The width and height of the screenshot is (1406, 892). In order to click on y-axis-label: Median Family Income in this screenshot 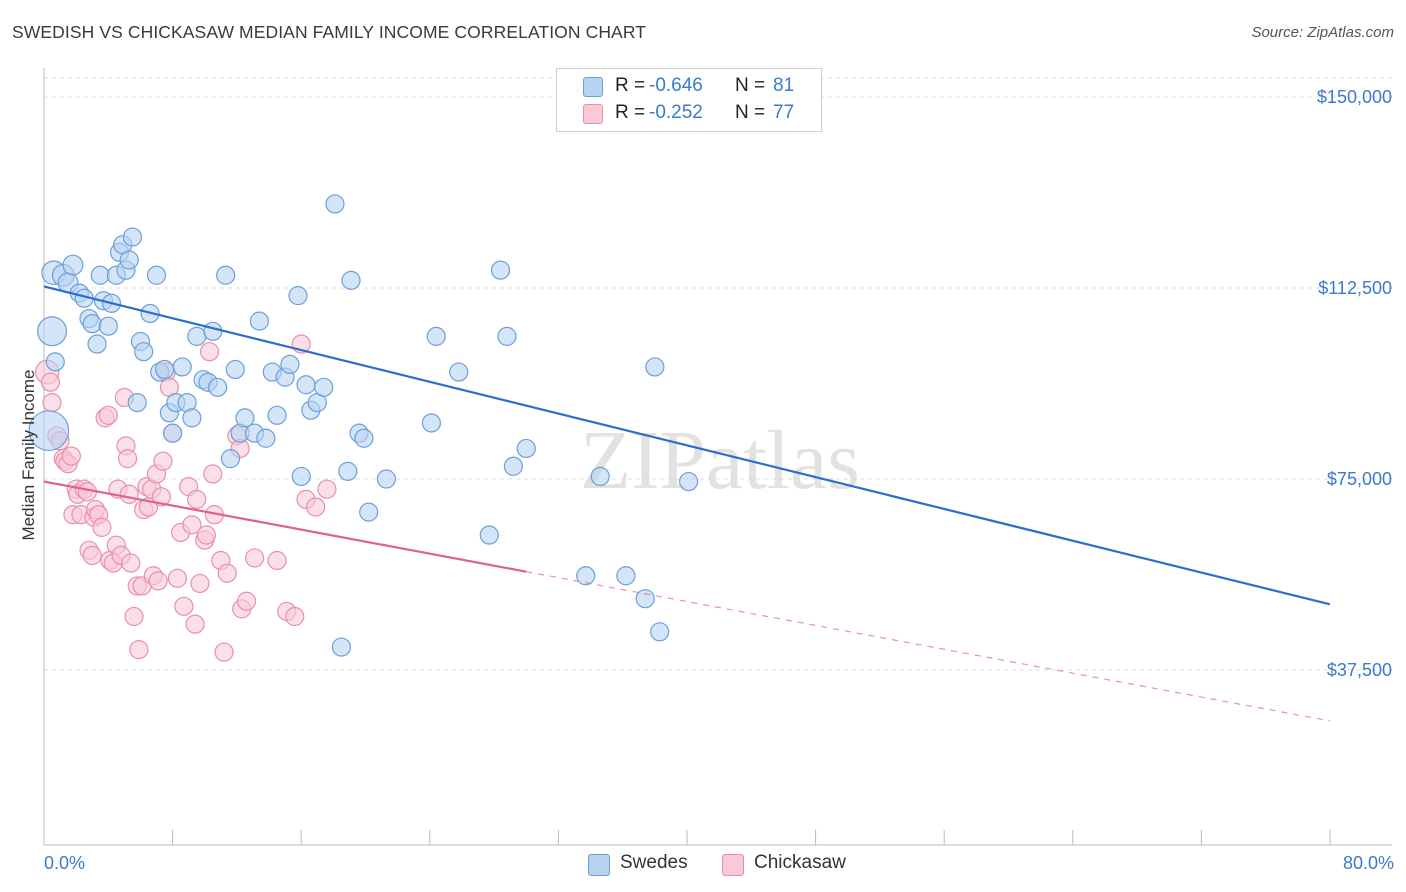, I will do `click(28, 454)`.